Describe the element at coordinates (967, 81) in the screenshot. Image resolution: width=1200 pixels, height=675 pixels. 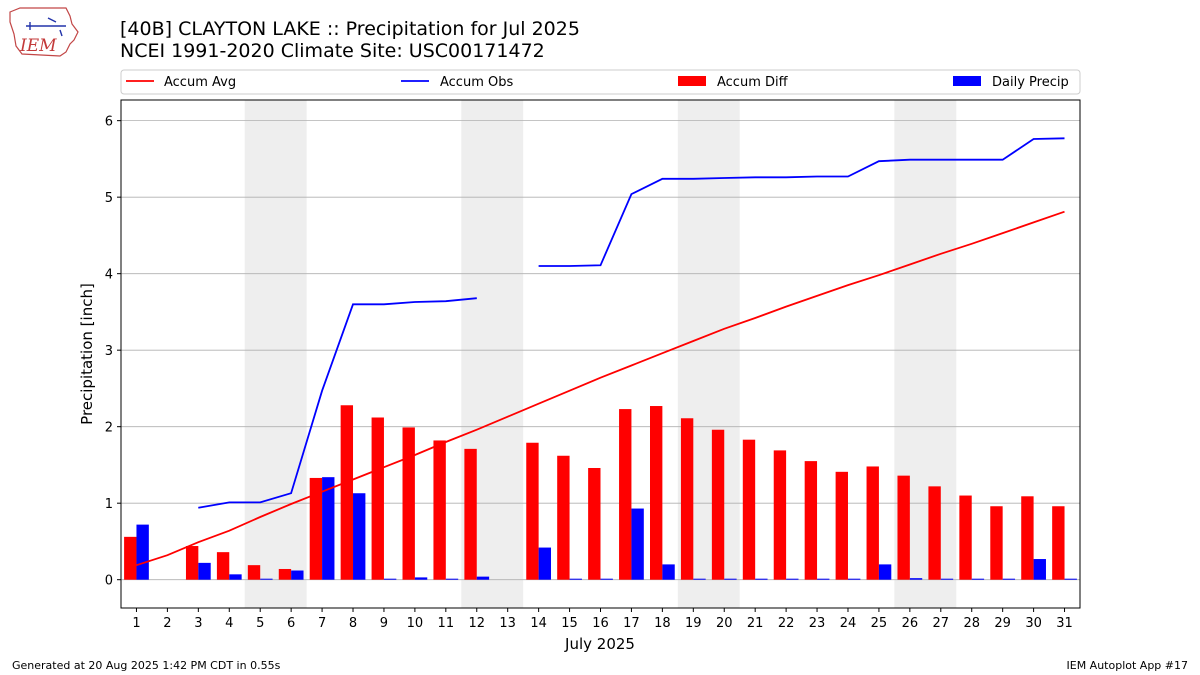
I see `legend-swatch-daily-precip` at that location.